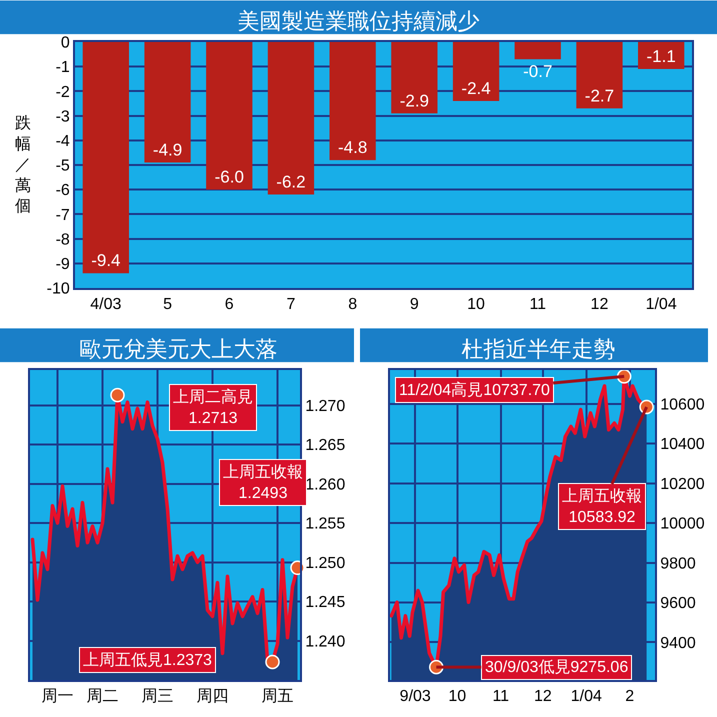 The height and width of the screenshot is (717, 717). Describe the element at coordinates (65, 43) in the screenshot. I see `y-tick-label: 0` at that location.